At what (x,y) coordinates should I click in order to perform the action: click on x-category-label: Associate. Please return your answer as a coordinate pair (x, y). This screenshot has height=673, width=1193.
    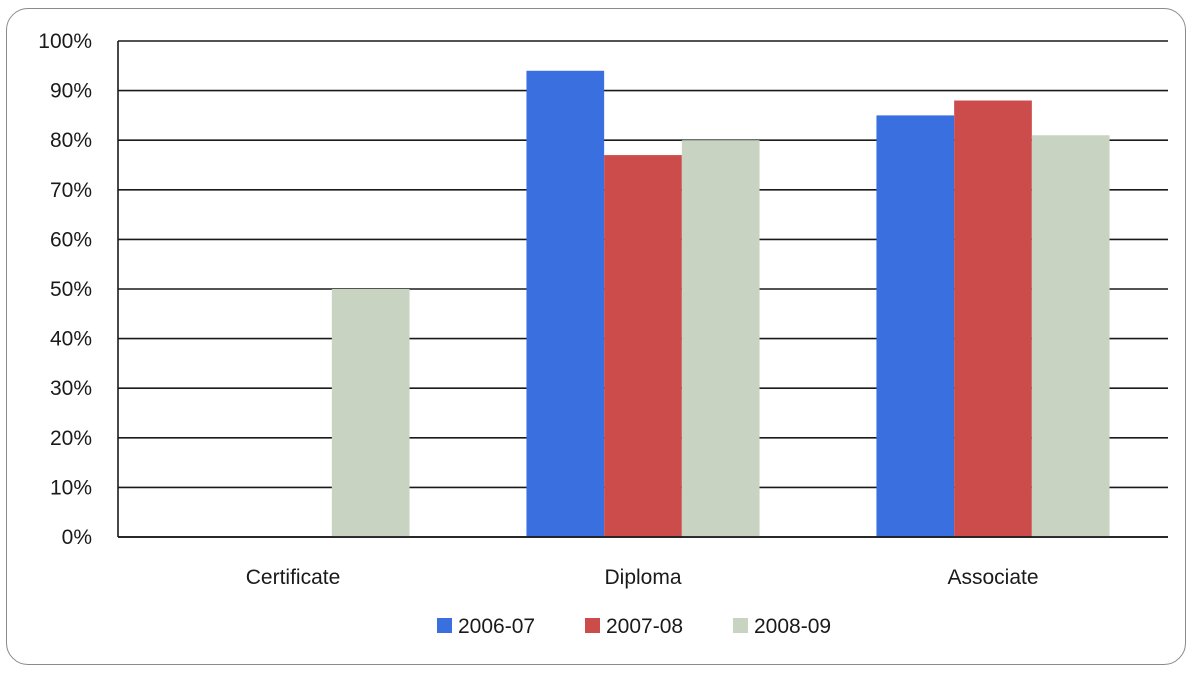
    Looking at the image, I should click on (992, 577).